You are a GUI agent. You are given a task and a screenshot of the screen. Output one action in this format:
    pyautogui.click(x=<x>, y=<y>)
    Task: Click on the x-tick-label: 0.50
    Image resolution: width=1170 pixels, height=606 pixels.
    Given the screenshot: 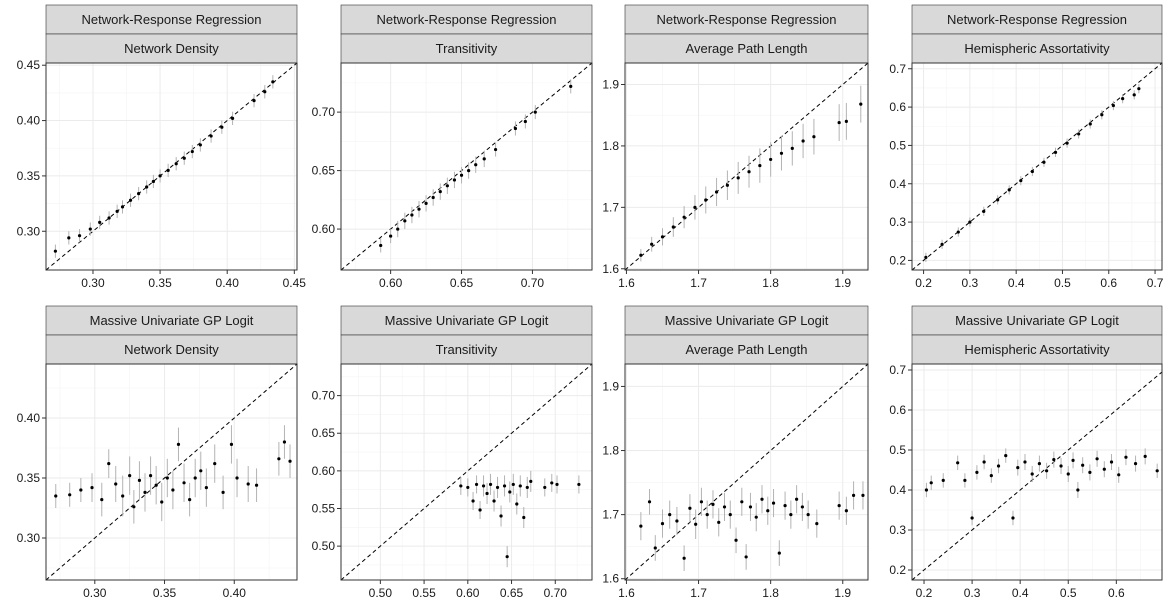 What is the action you would take?
    pyautogui.click(x=381, y=593)
    